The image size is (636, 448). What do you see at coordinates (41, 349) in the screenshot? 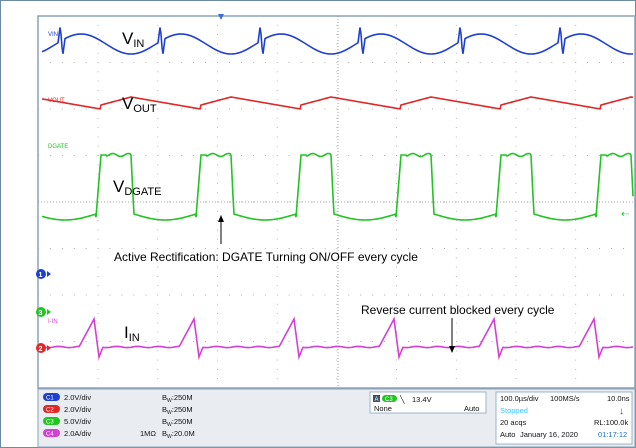
I see `svg-text: 2` at bounding box center [41, 349].